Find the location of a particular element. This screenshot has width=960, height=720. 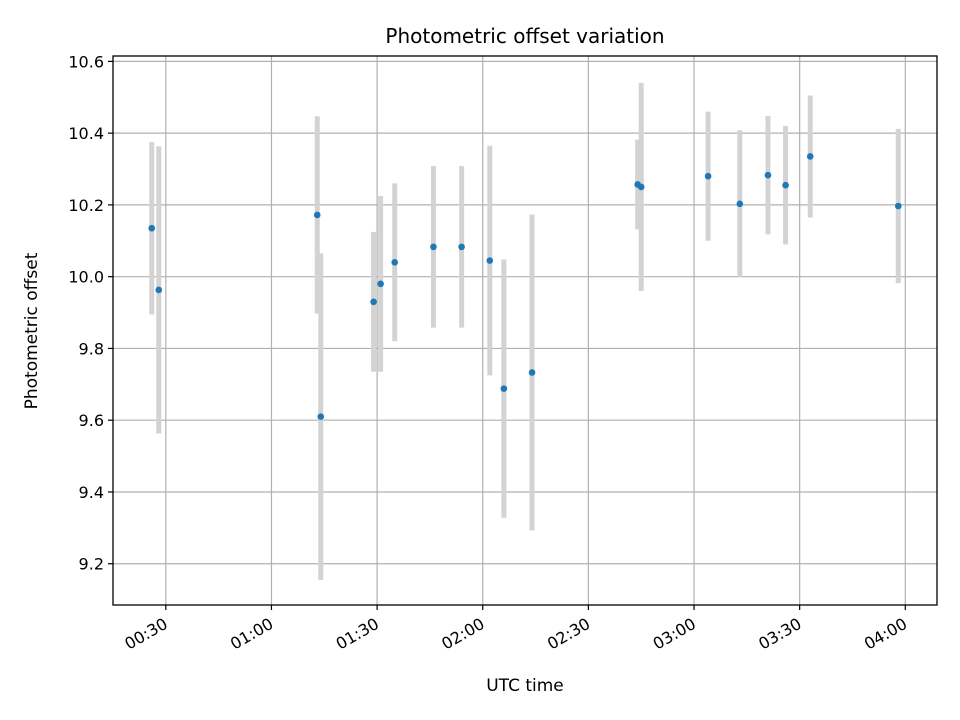

y-tick-label: 9.6 is located at coordinates (91, 420).